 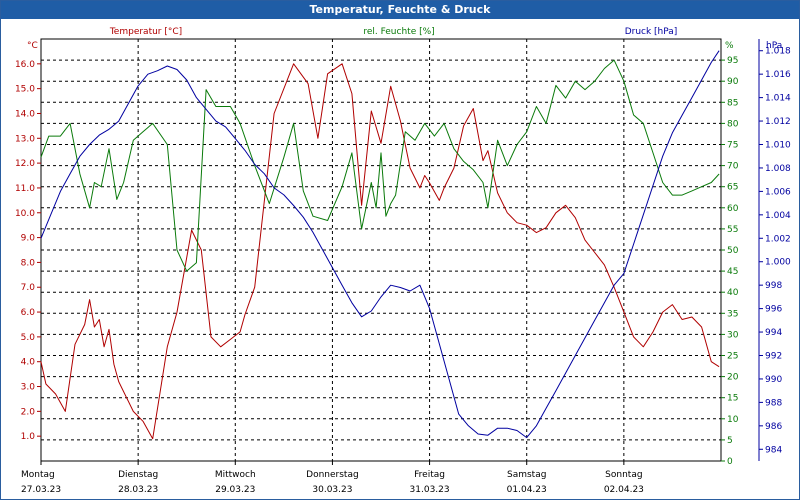 I want to click on humidity-tick-label: 50, so click(x=733, y=251).